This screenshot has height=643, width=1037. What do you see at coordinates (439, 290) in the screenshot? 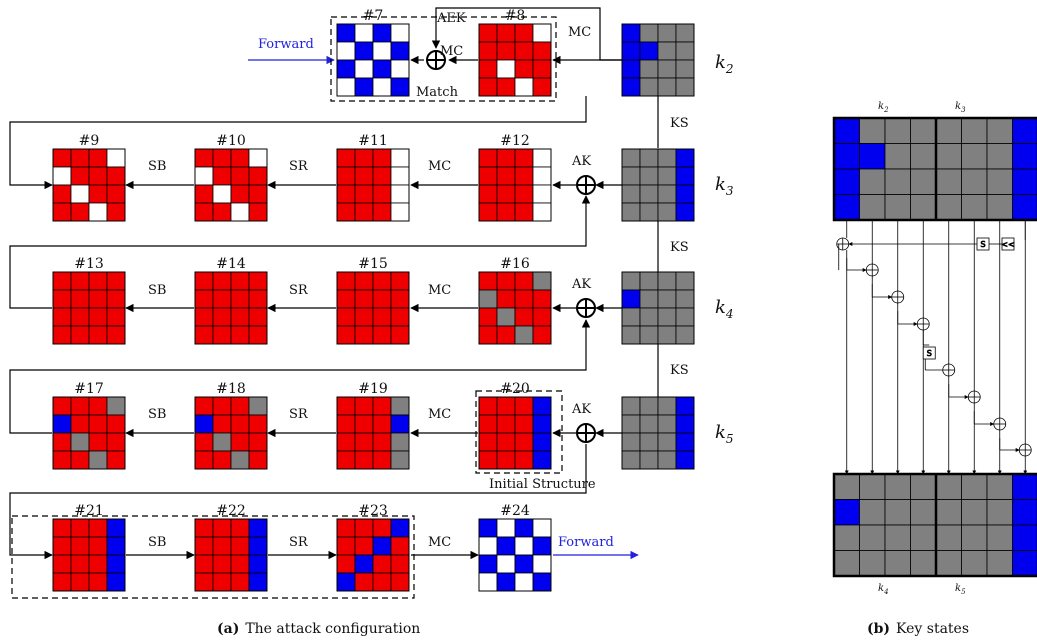
I see `label-mc-r3: MC` at bounding box center [439, 290].